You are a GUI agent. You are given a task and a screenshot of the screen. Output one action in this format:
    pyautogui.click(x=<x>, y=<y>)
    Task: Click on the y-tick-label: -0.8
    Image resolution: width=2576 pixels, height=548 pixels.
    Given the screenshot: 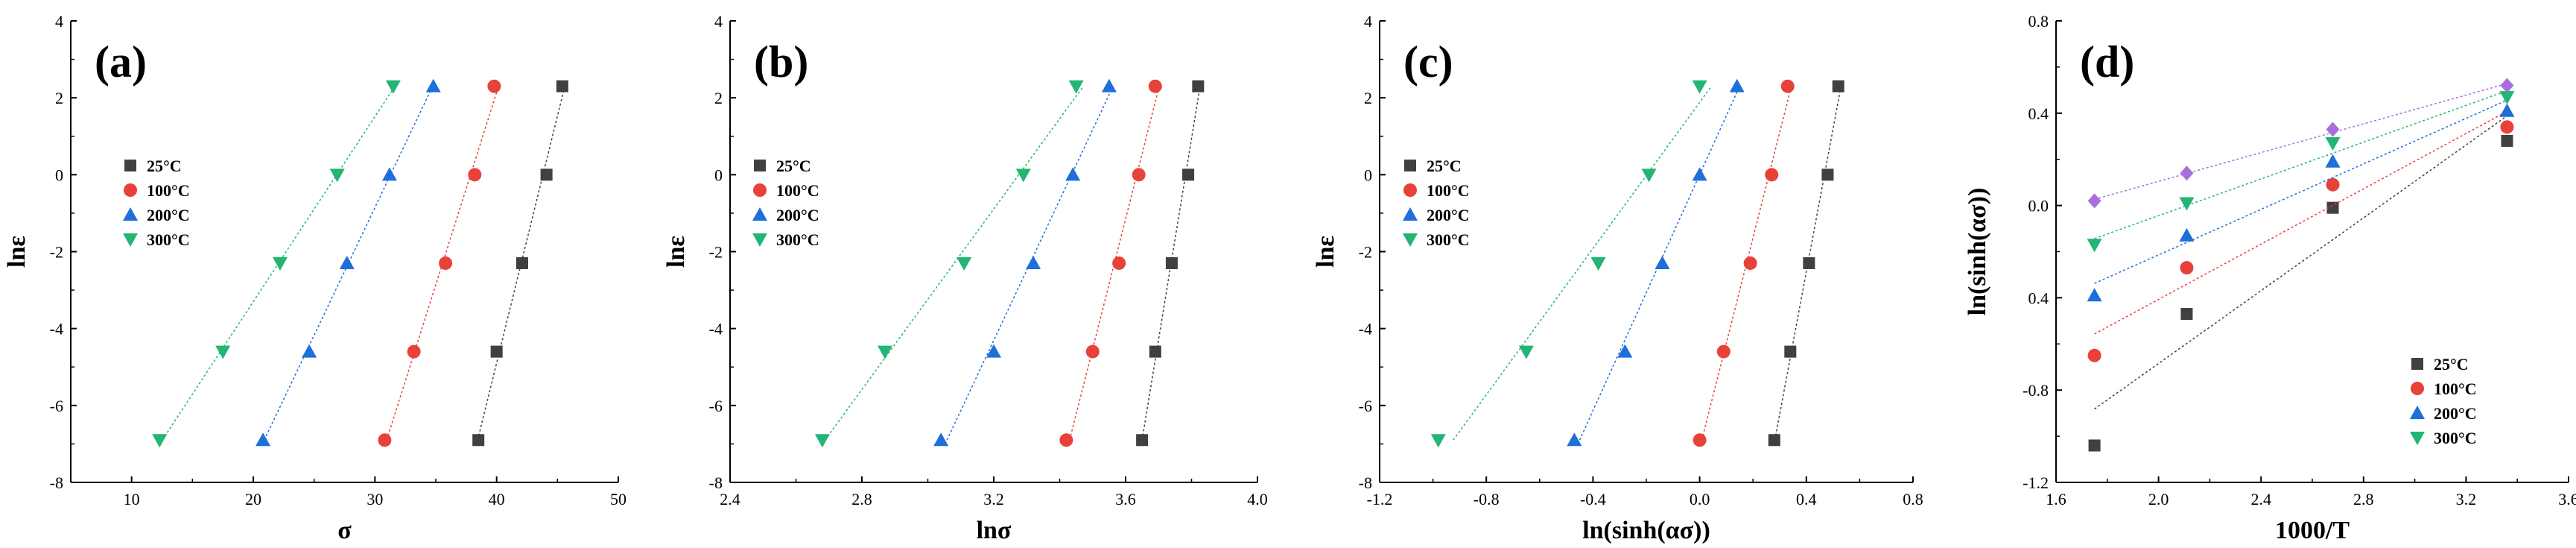 What is the action you would take?
    pyautogui.click(x=2036, y=390)
    